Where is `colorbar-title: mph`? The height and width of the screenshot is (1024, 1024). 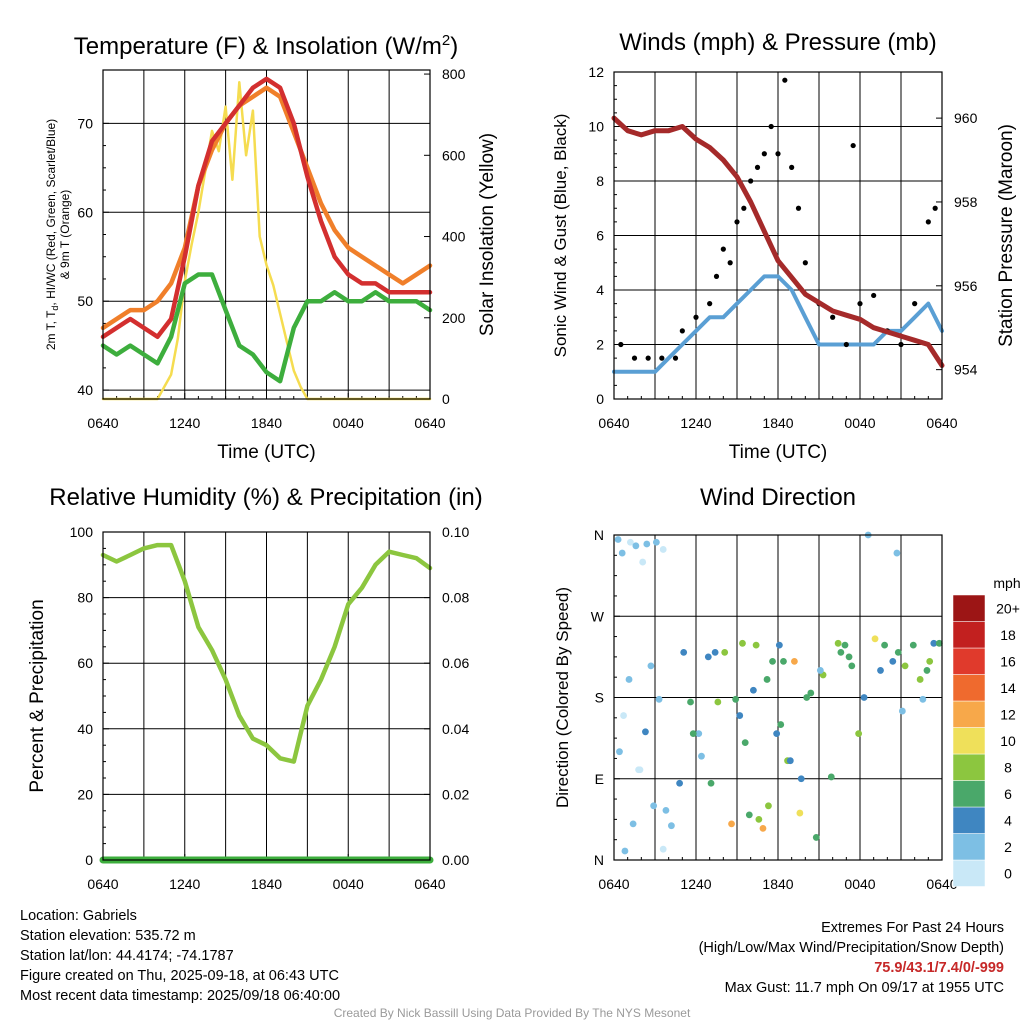 colorbar-title: mph is located at coordinates (1006, 583).